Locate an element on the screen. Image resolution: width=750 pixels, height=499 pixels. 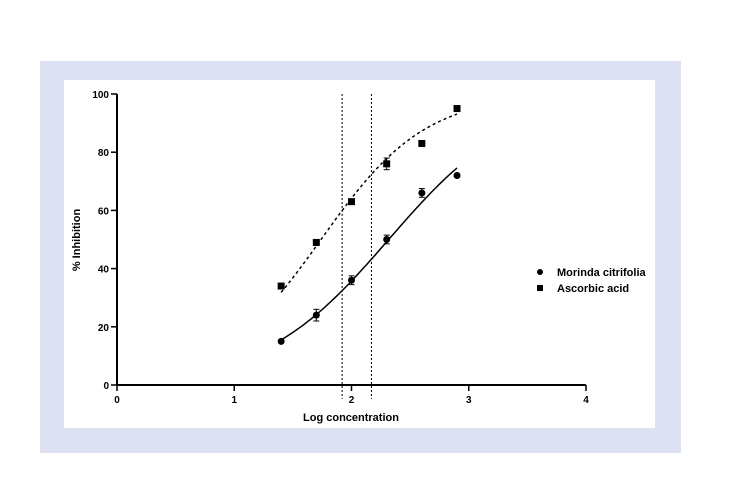
fit-curve-morinda-citrifolia is located at coordinates (369, 254).